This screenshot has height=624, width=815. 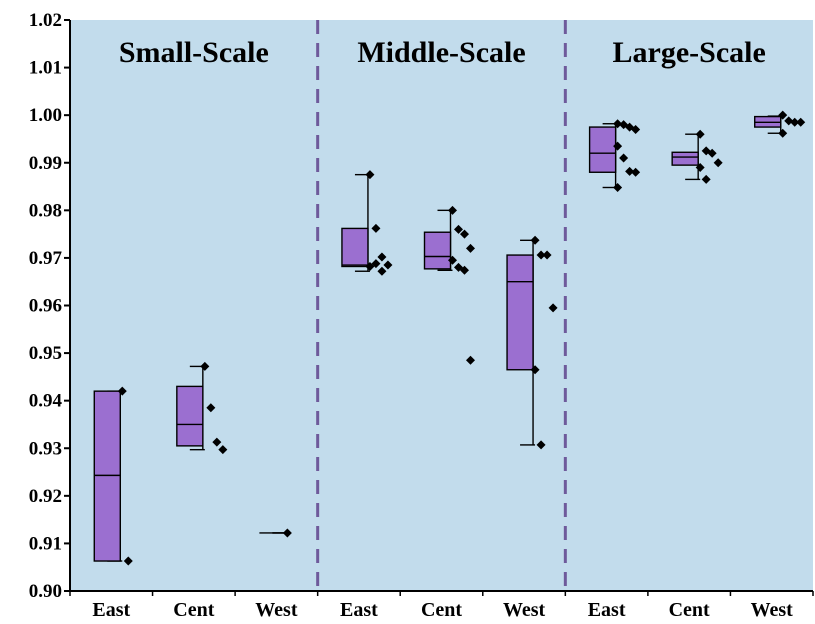 I want to click on y-tick-label: 0.94, so click(x=46, y=401).